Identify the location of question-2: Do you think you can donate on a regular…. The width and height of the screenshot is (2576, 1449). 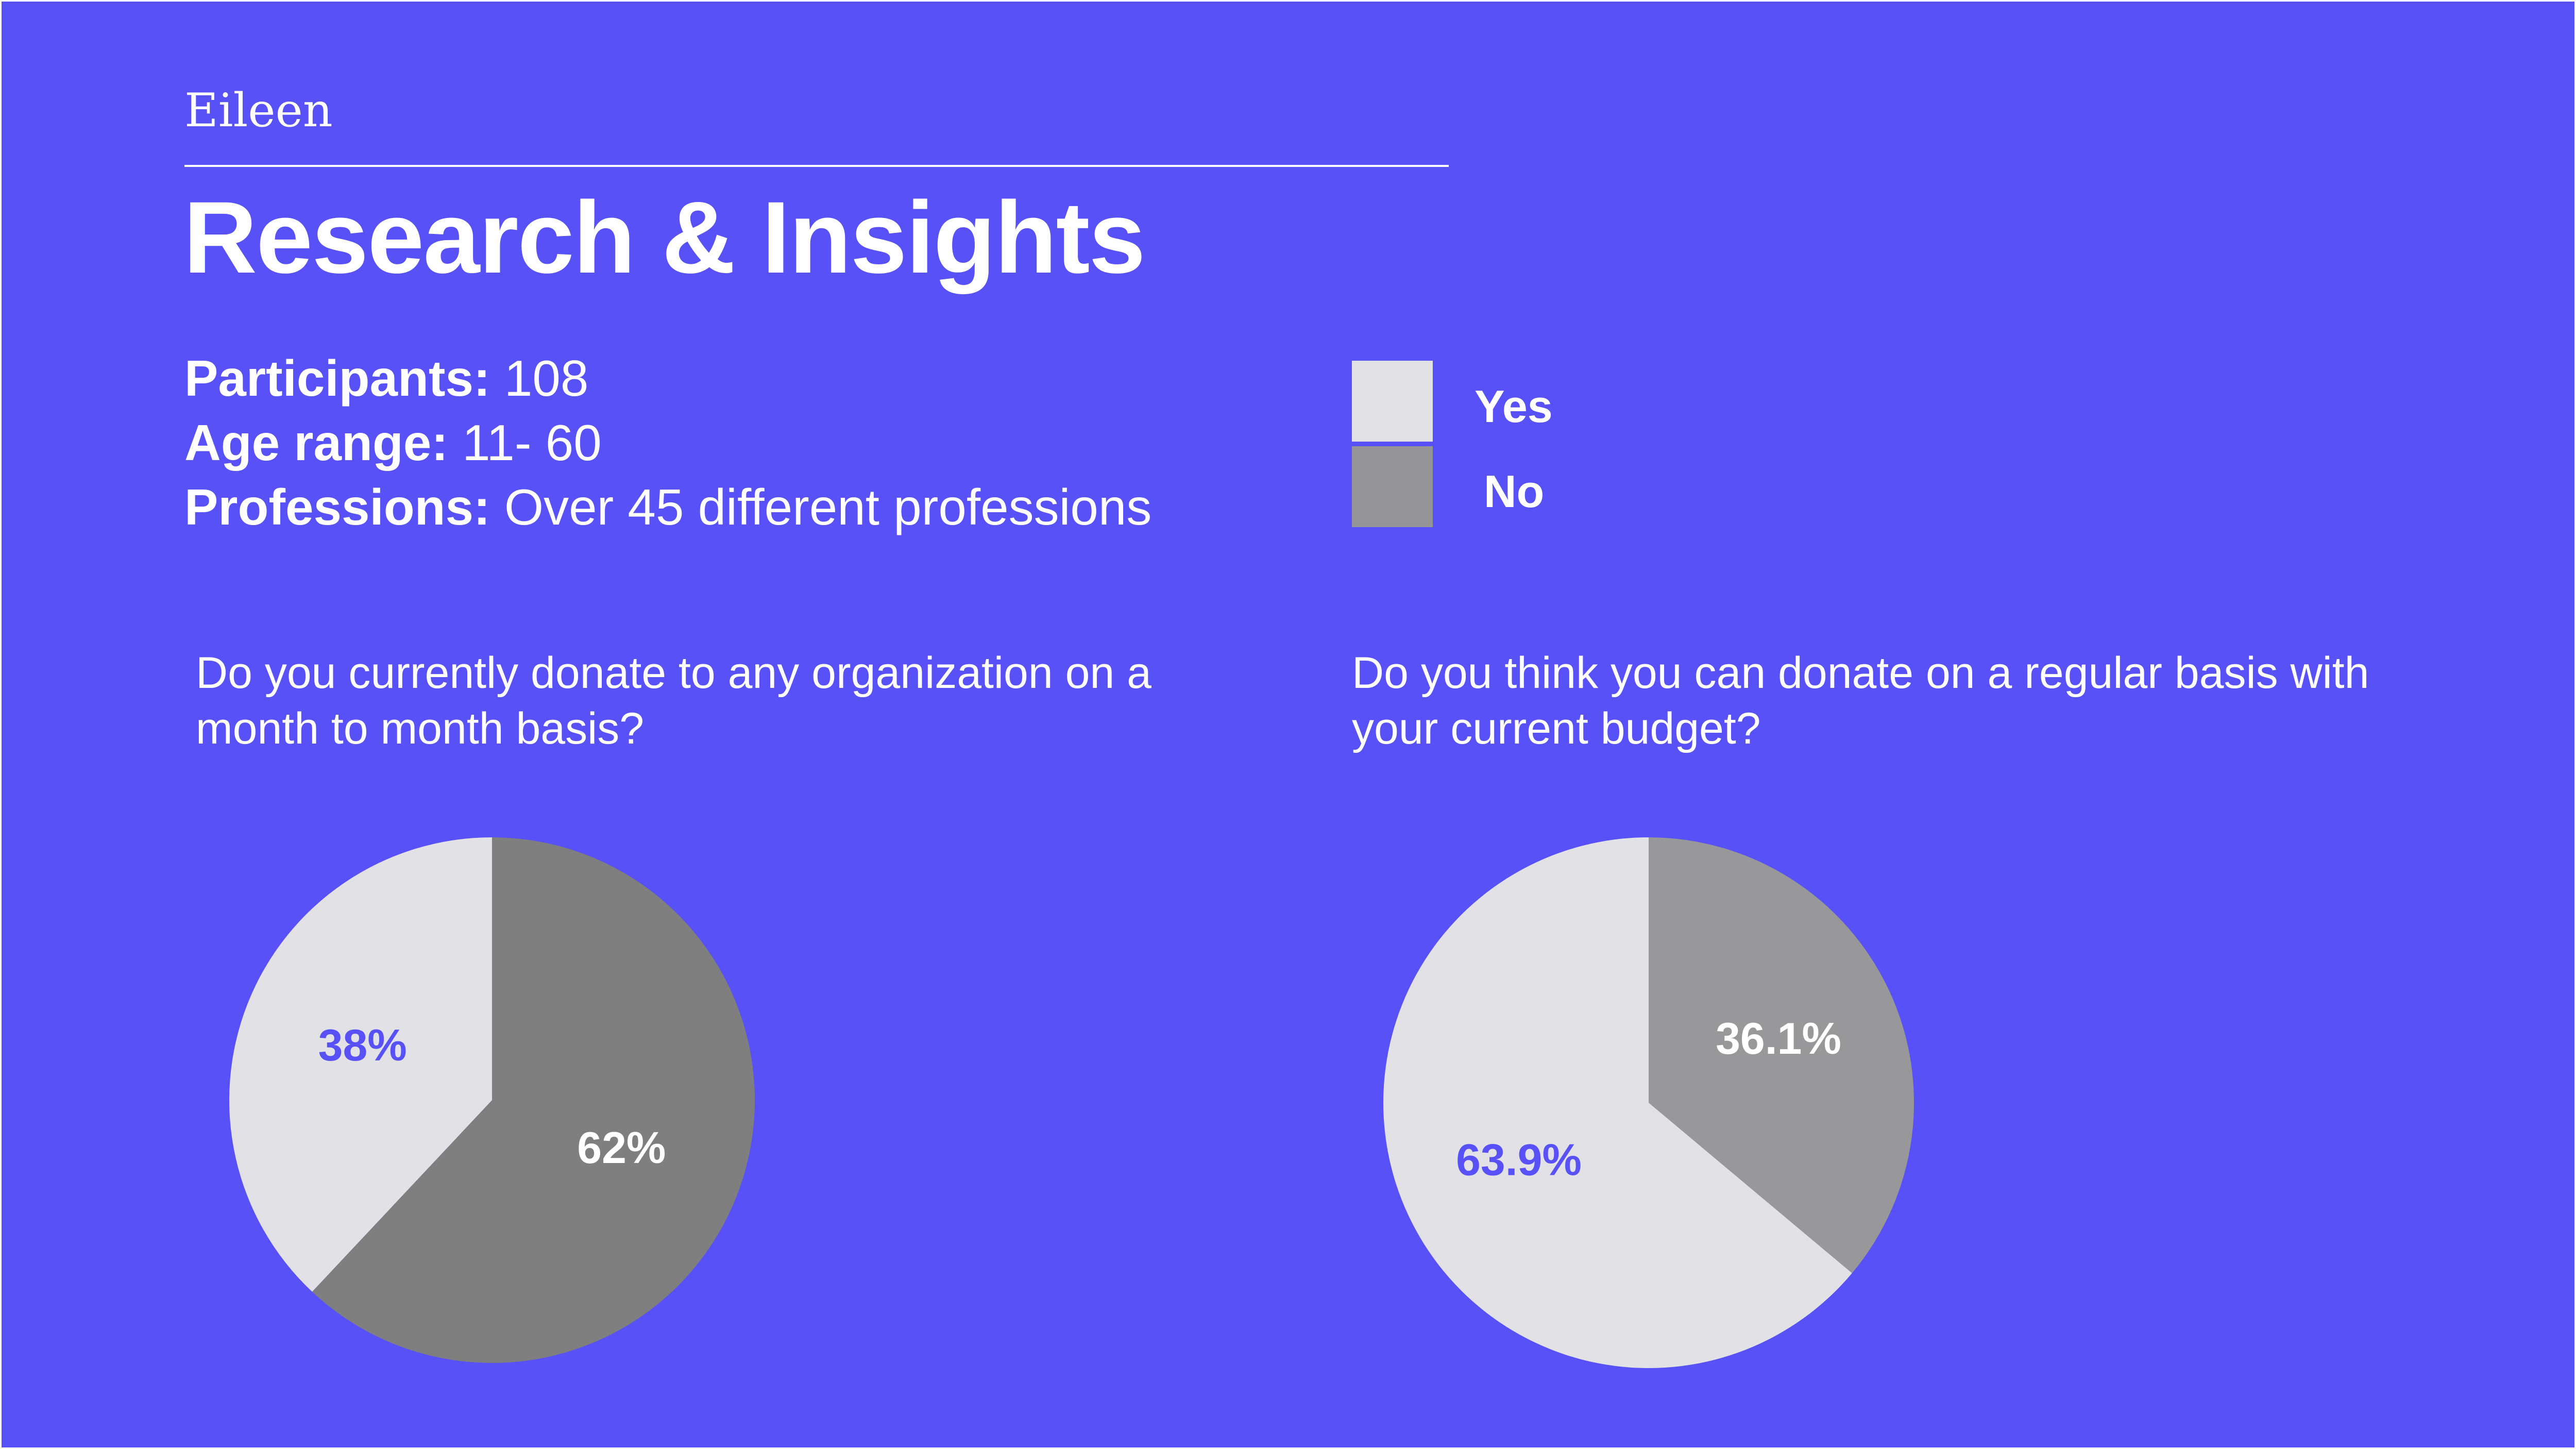
(1860, 700).